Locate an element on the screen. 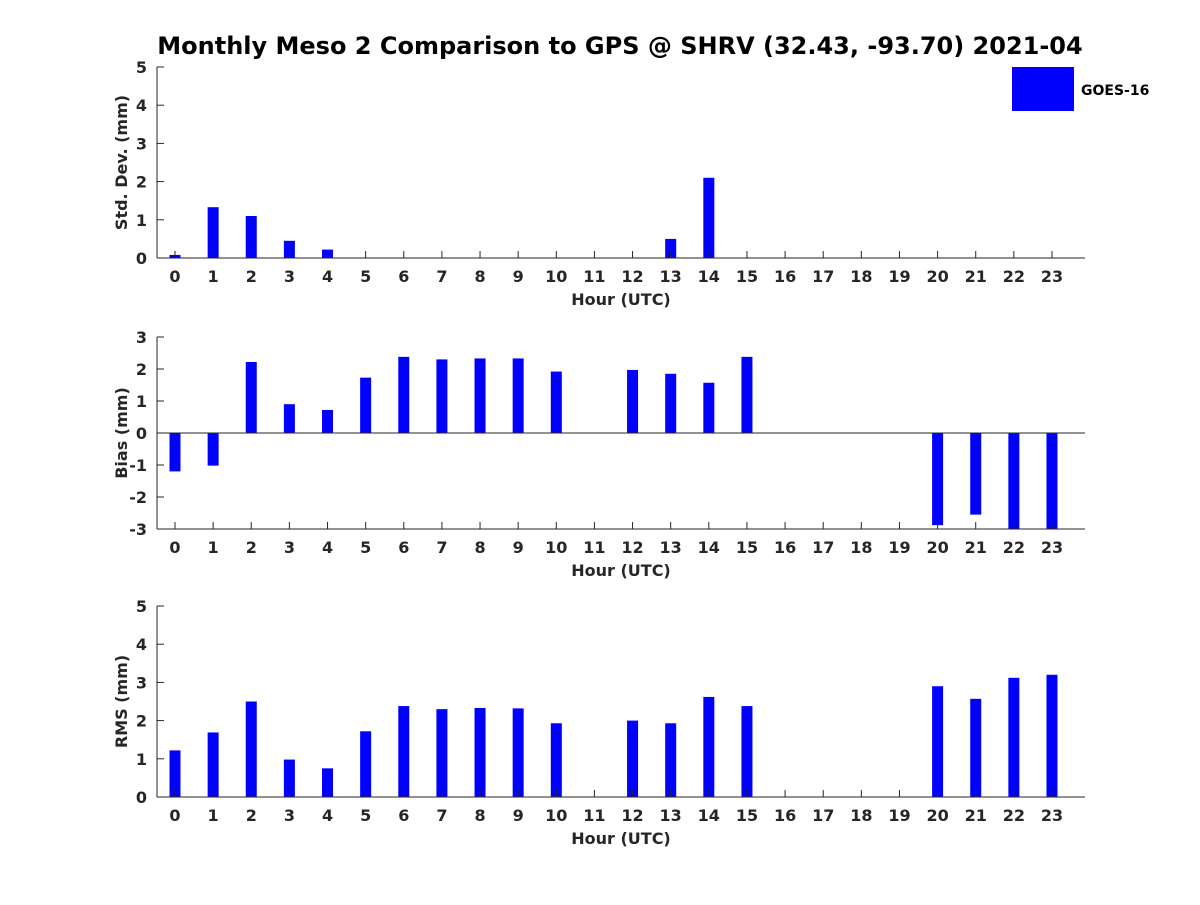 This screenshot has width=1200, height=905. y-axis-label: Bias (mm) is located at coordinates (121, 433).